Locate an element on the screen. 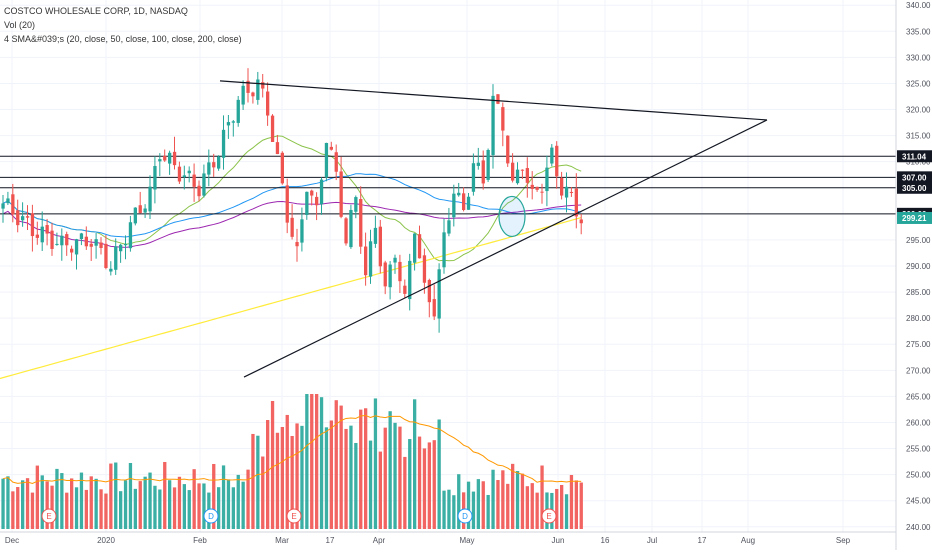  volume-ma is located at coordinates (292, 449).